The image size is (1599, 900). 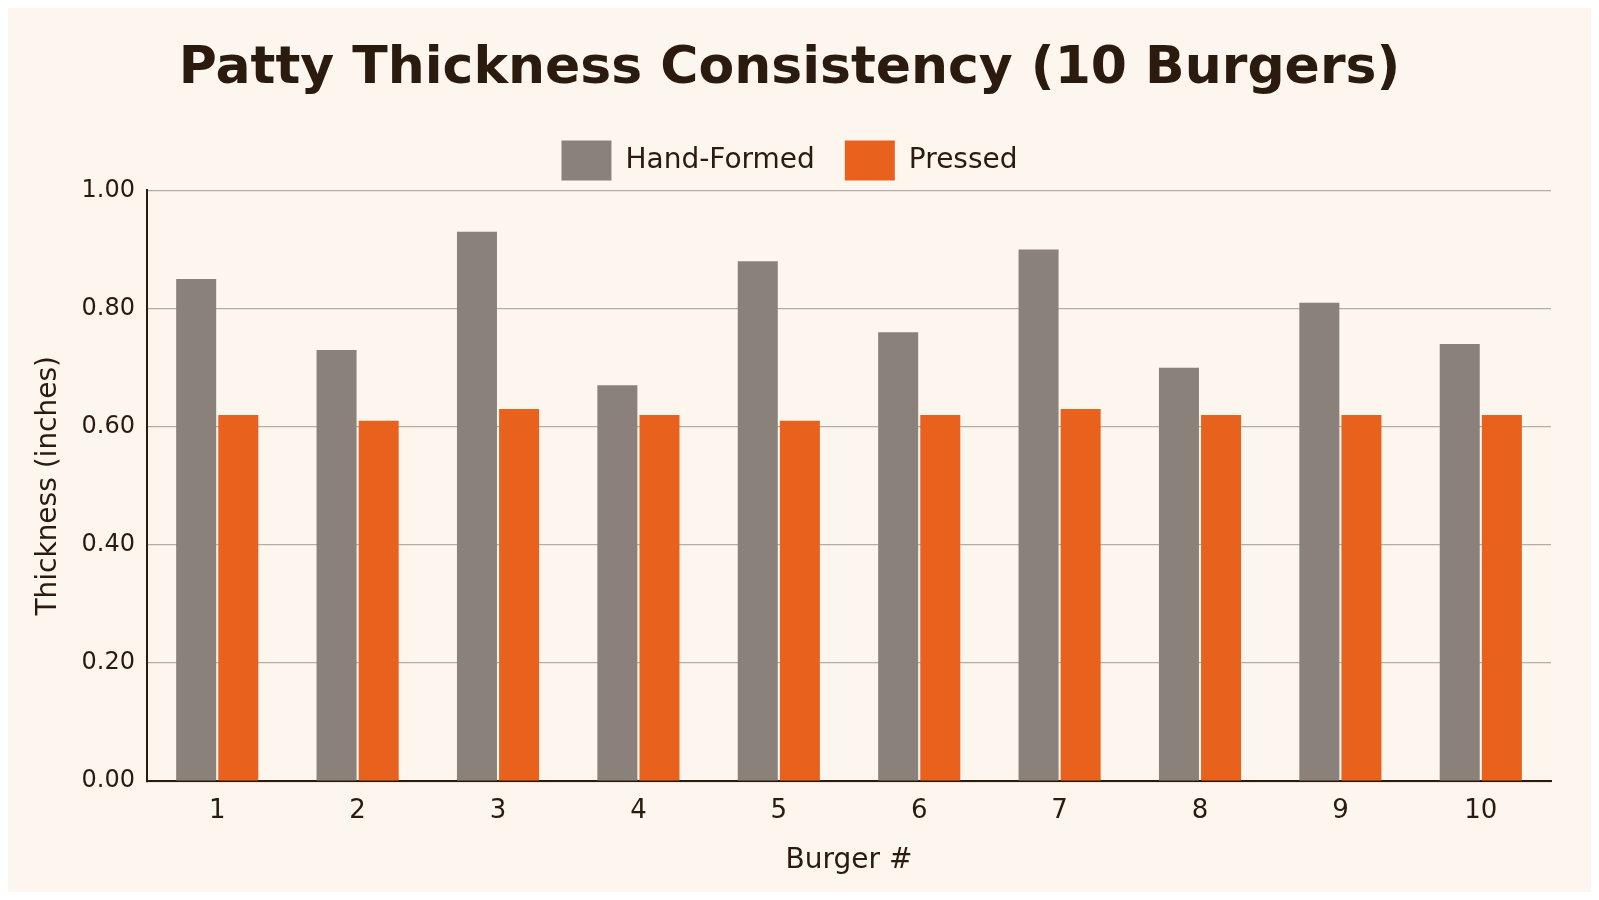 What do you see at coordinates (1340, 808) in the screenshot?
I see `x-tick-label: 9` at bounding box center [1340, 808].